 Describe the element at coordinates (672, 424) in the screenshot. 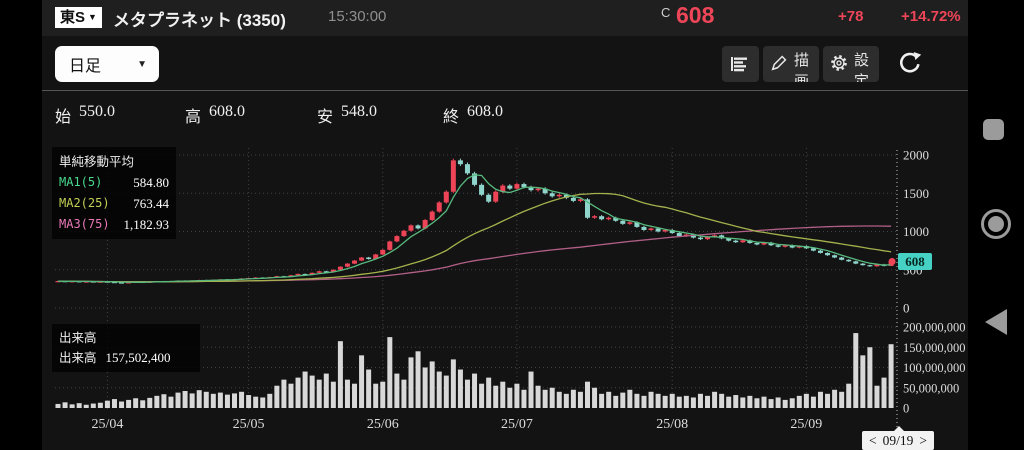

I see `svg-text: 25/08` at that location.